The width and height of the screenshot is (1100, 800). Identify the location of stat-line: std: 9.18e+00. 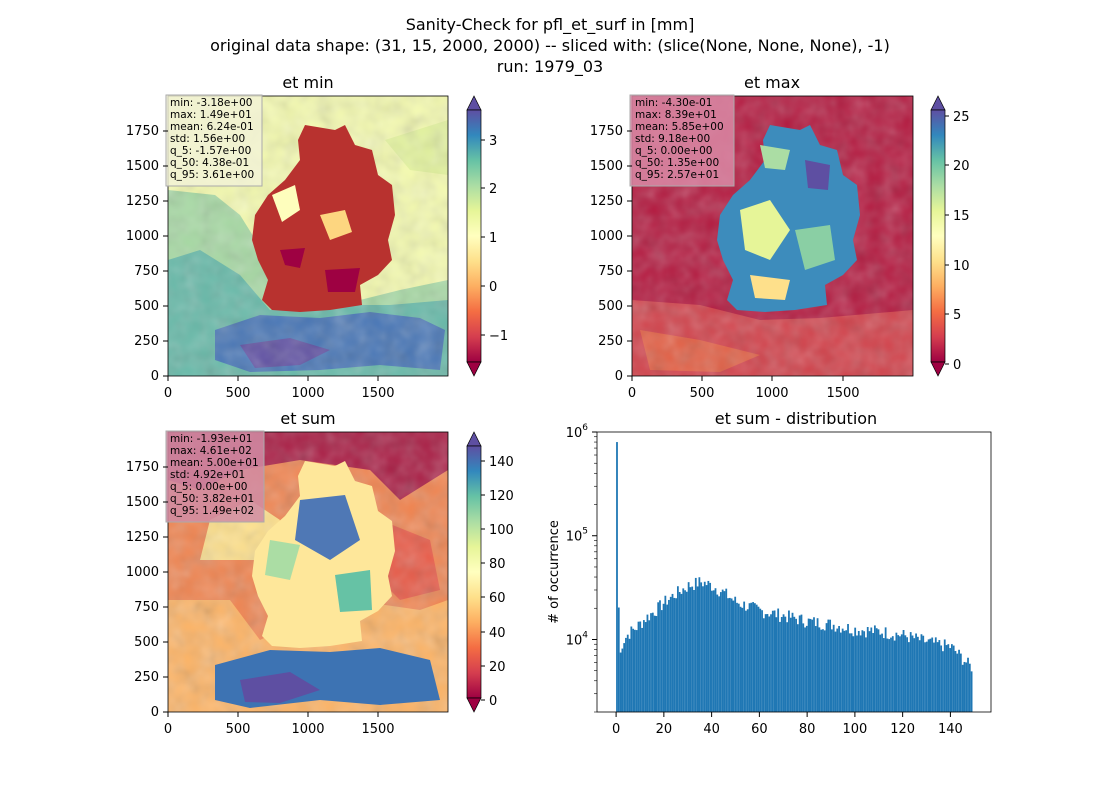
(672, 139).